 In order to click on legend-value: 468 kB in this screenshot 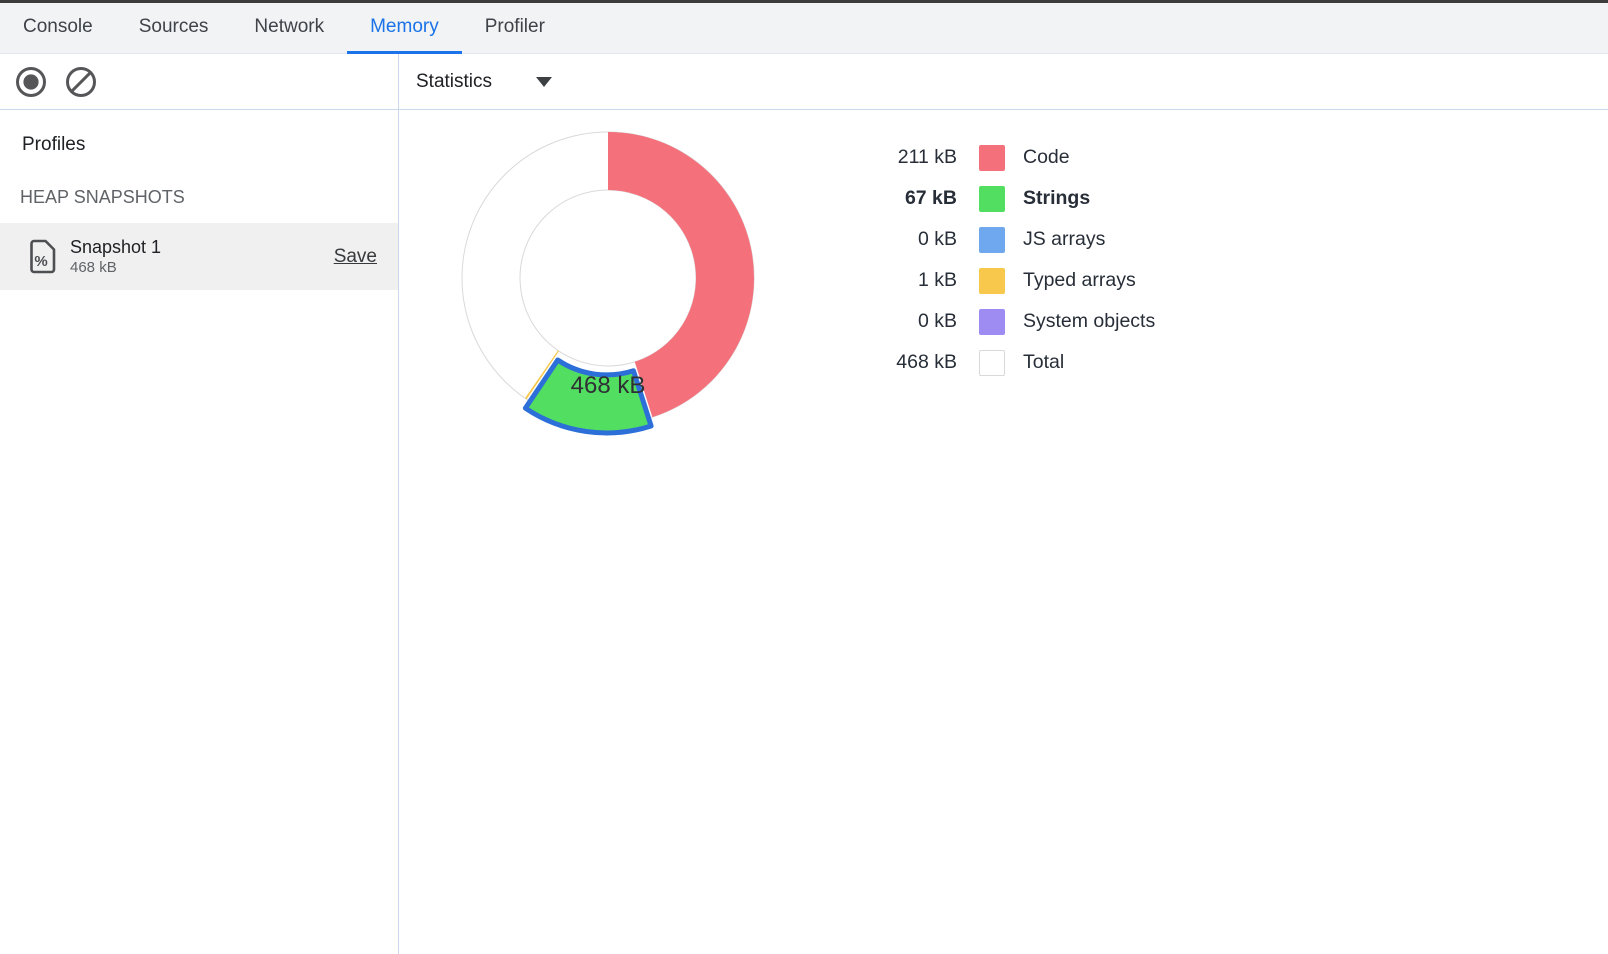, I will do `click(926, 362)`.